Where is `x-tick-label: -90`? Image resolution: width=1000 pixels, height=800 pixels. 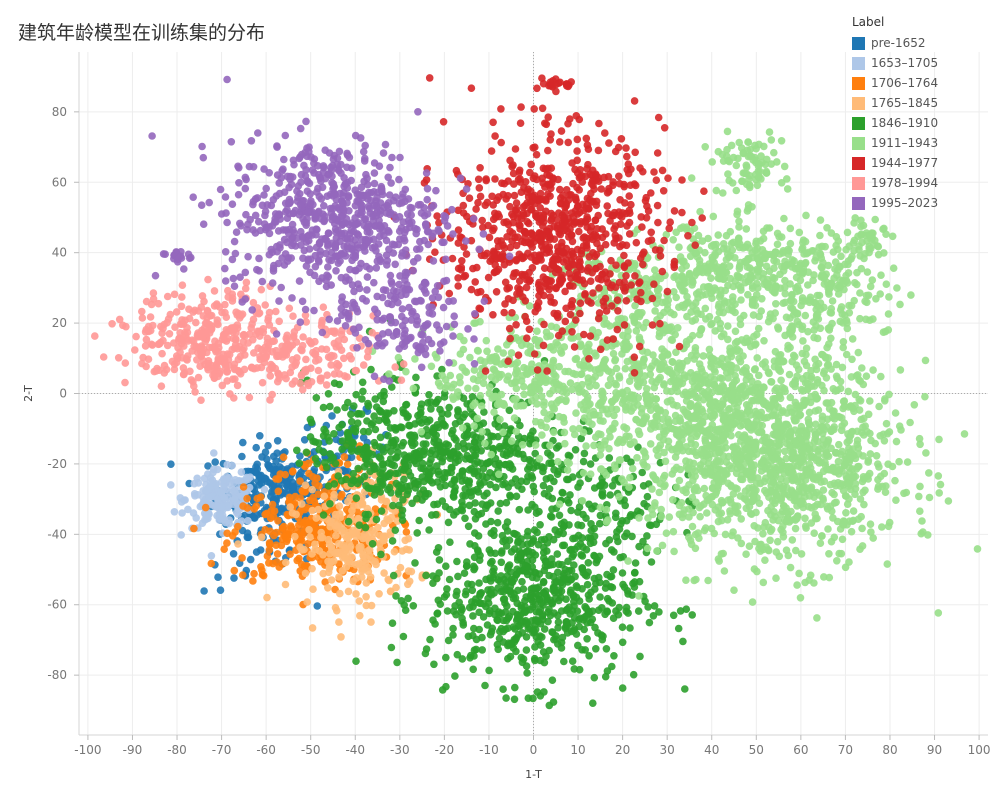
x-tick-label: -90 is located at coordinates (133, 750).